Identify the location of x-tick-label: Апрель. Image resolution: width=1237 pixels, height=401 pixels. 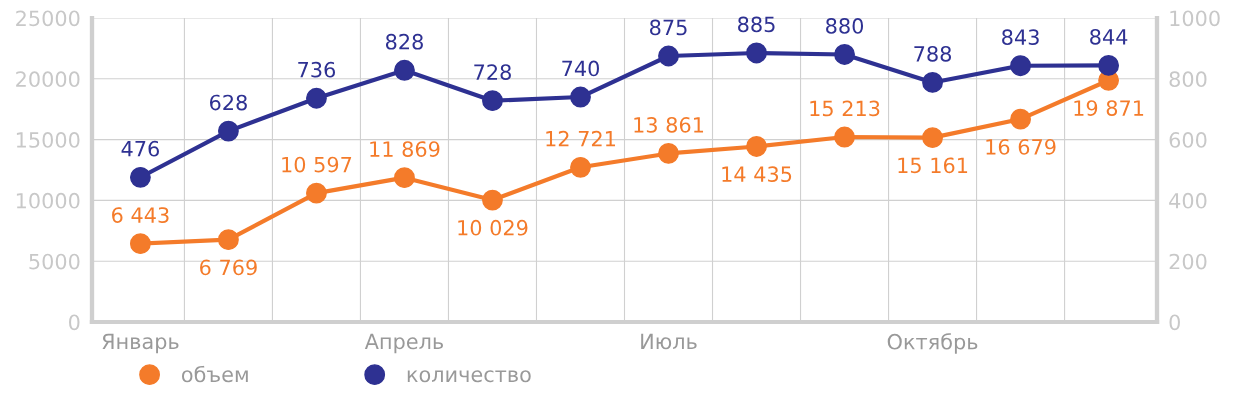
(403, 343).